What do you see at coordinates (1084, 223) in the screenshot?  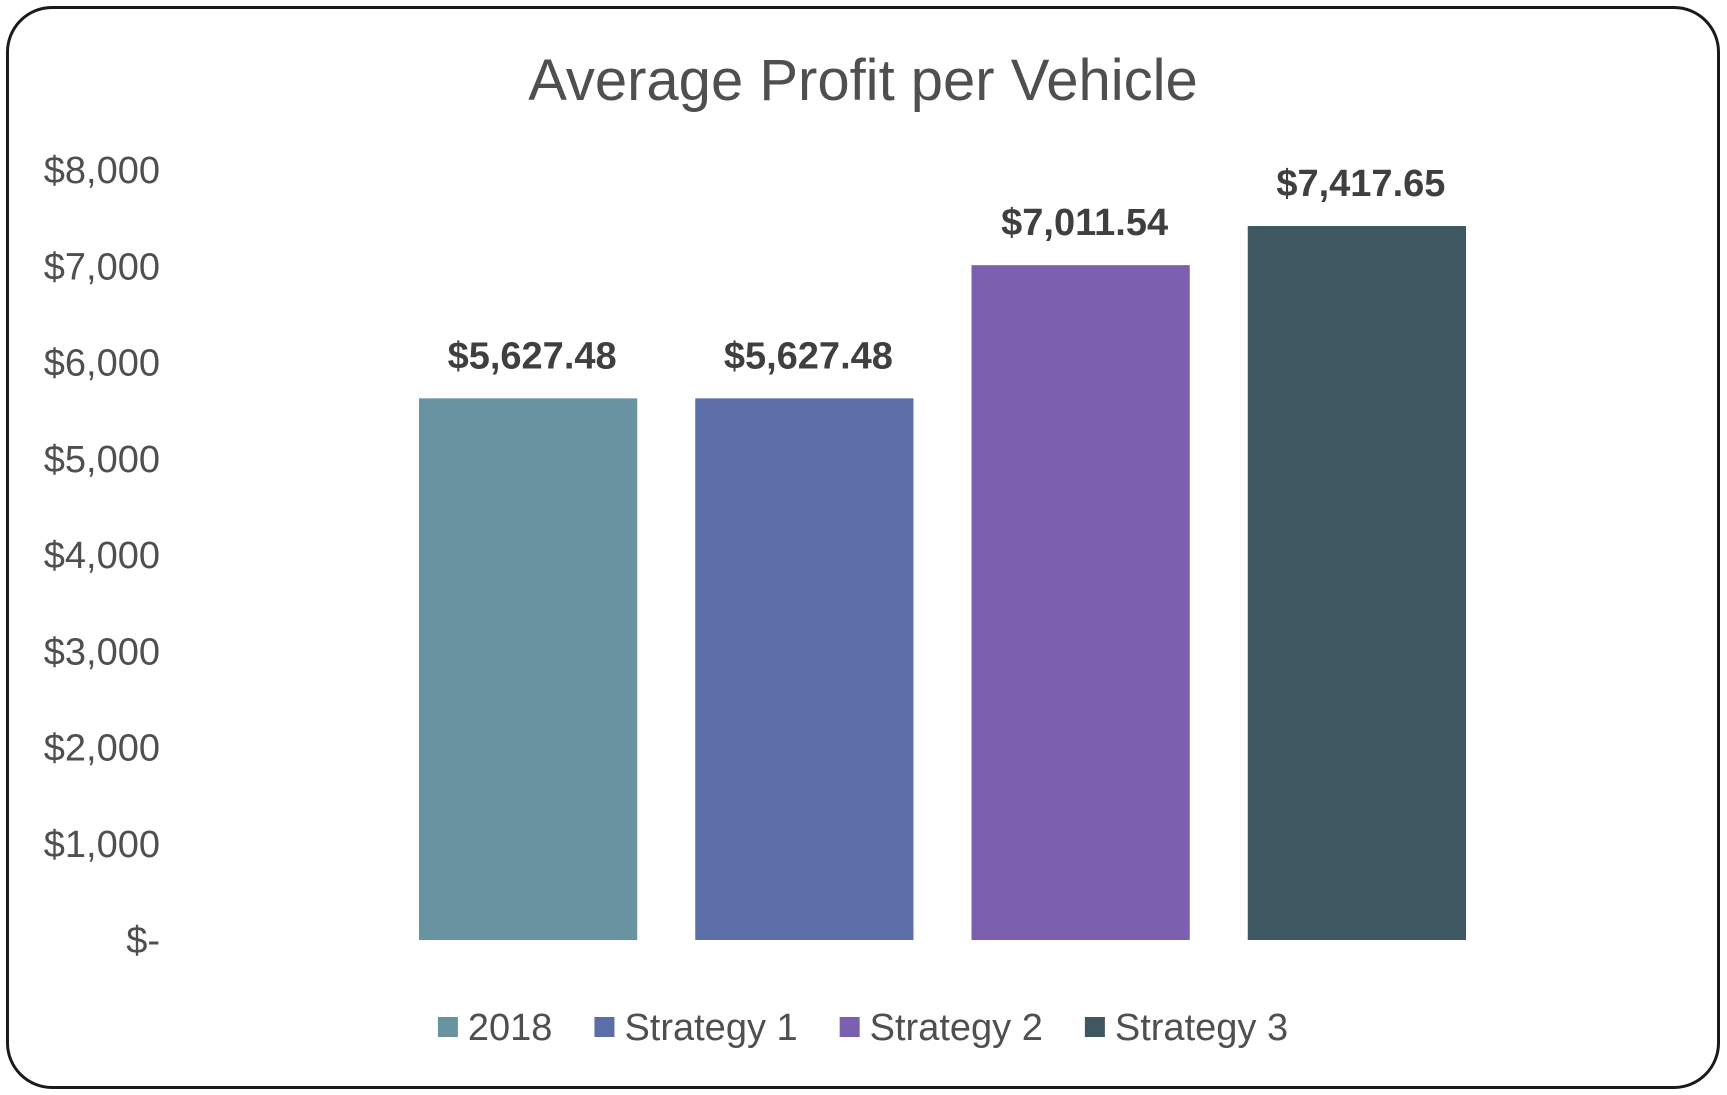 I see `data-label: $7,011.54` at bounding box center [1084, 223].